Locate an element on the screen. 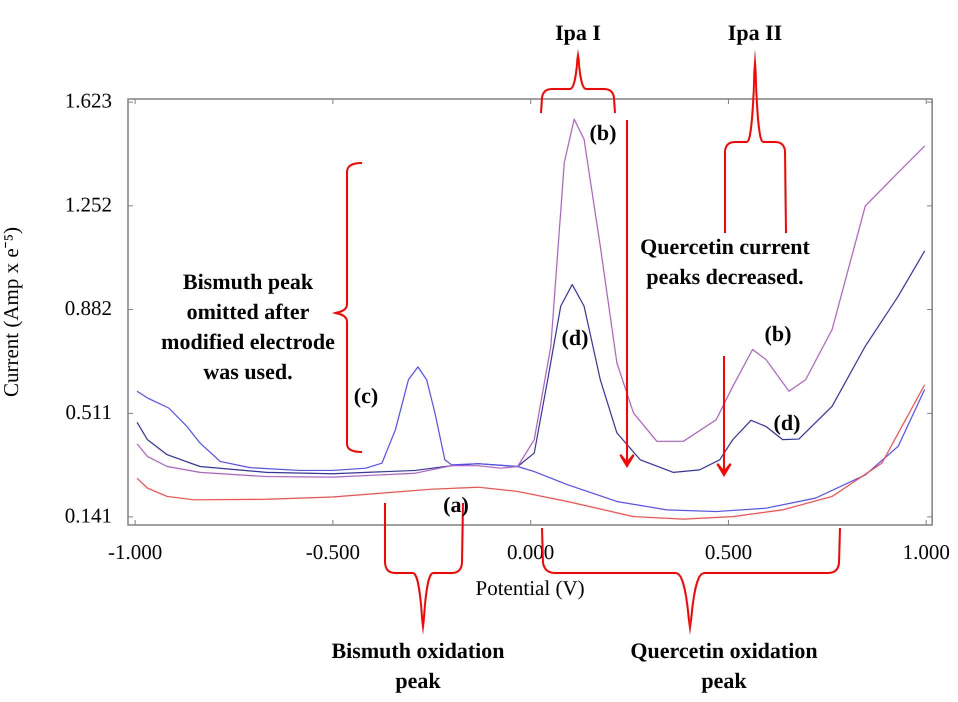 The height and width of the screenshot is (702, 958). text: Quercetin oxidation peak is located at coordinates (724, 666).